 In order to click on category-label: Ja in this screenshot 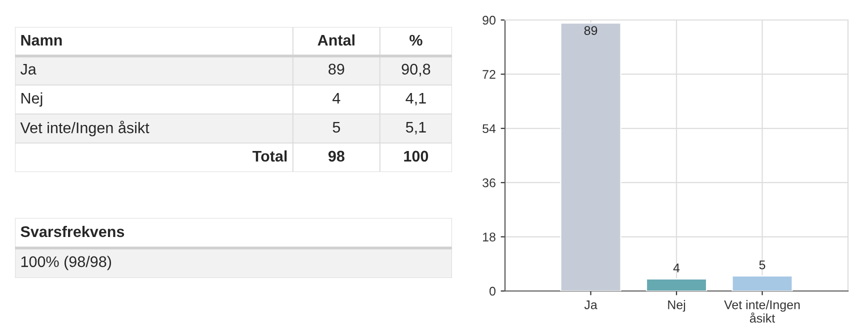, I will do `click(28, 69)`.